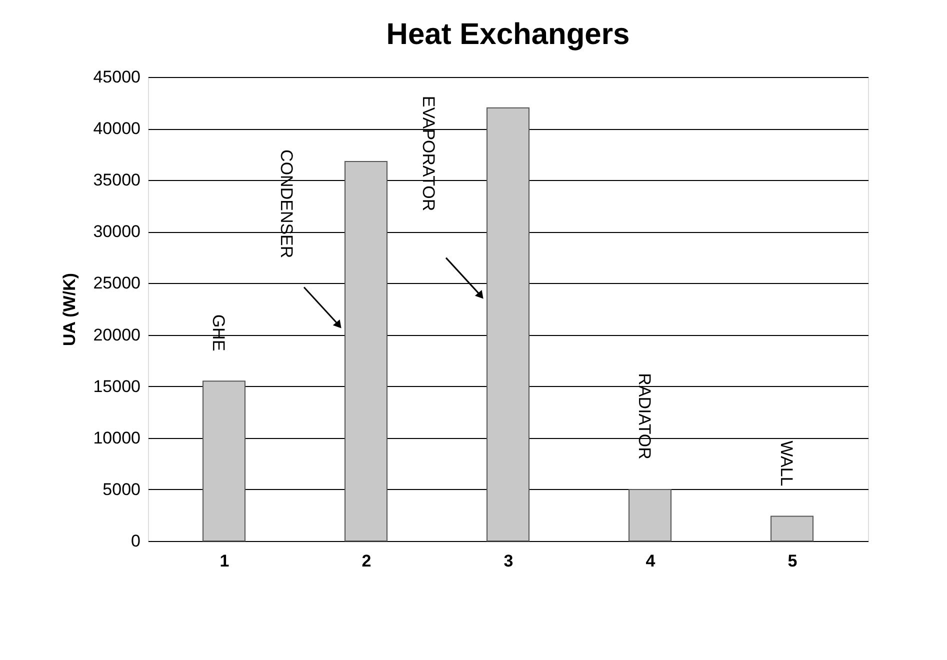  I want to click on annotation: RADIATOR, so click(644, 416).